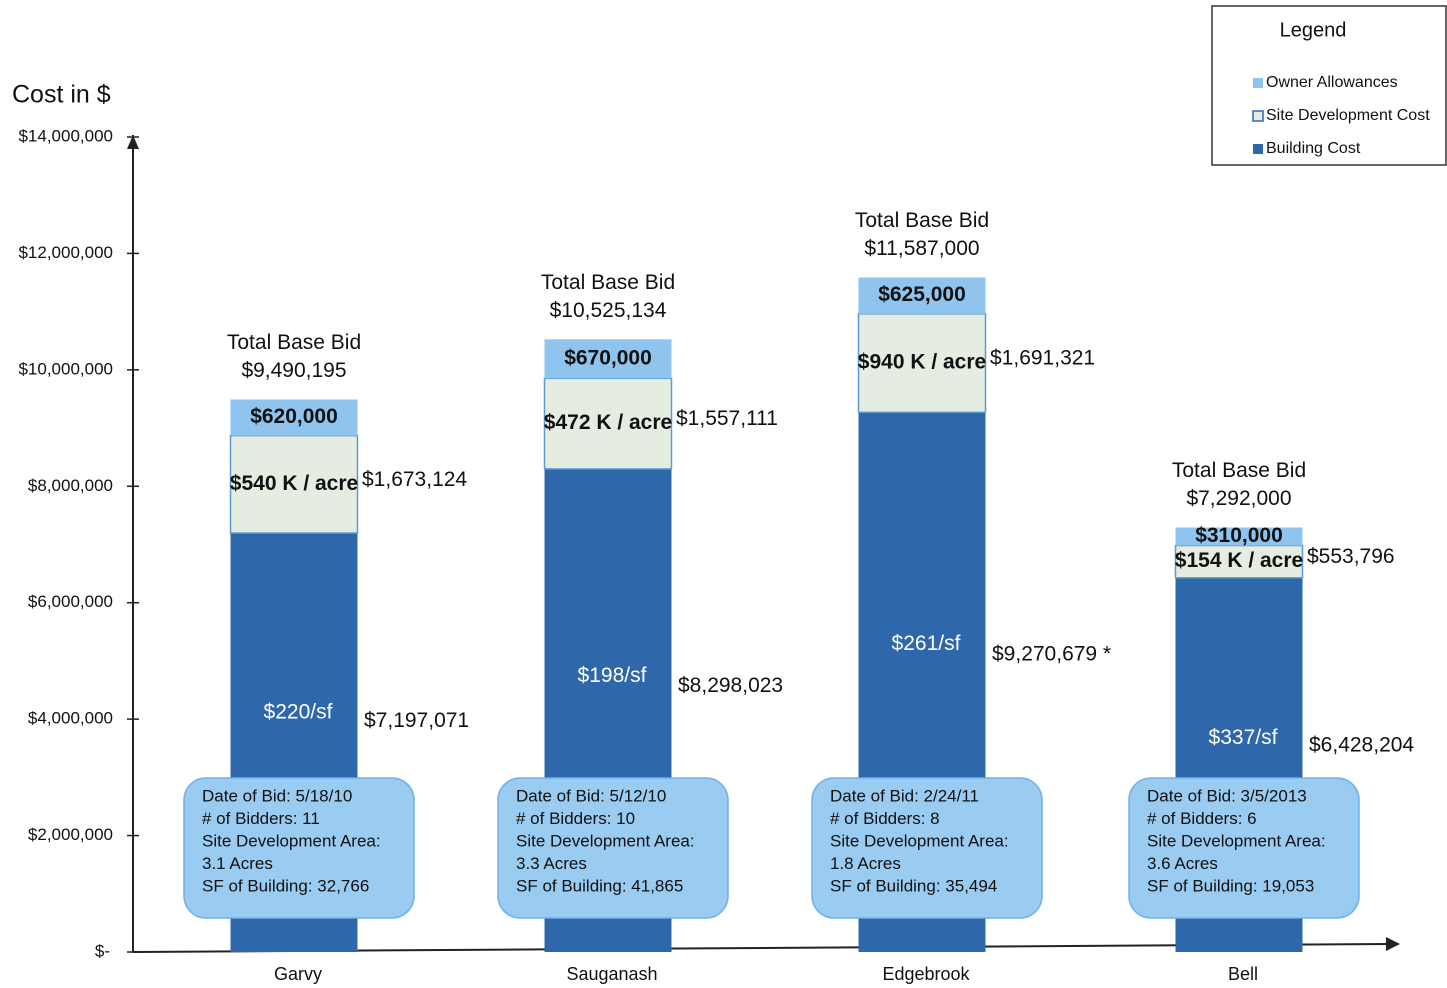  Describe the element at coordinates (727, 418) in the screenshot. I see `data-label: $1,557,111` at that location.